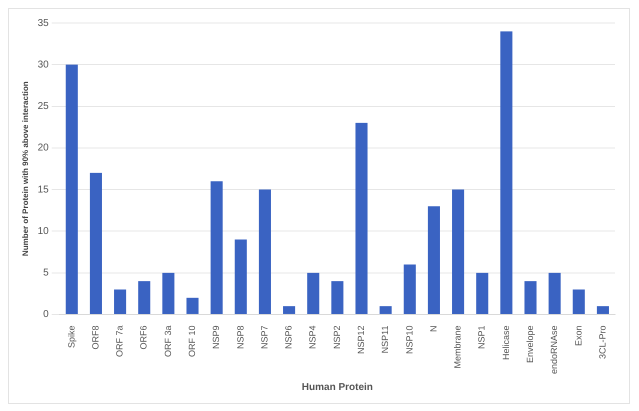 Image resolution: width=639 pixels, height=411 pixels. What do you see at coordinates (240, 337) in the screenshot?
I see `x-tick-label: NSP8` at bounding box center [240, 337].